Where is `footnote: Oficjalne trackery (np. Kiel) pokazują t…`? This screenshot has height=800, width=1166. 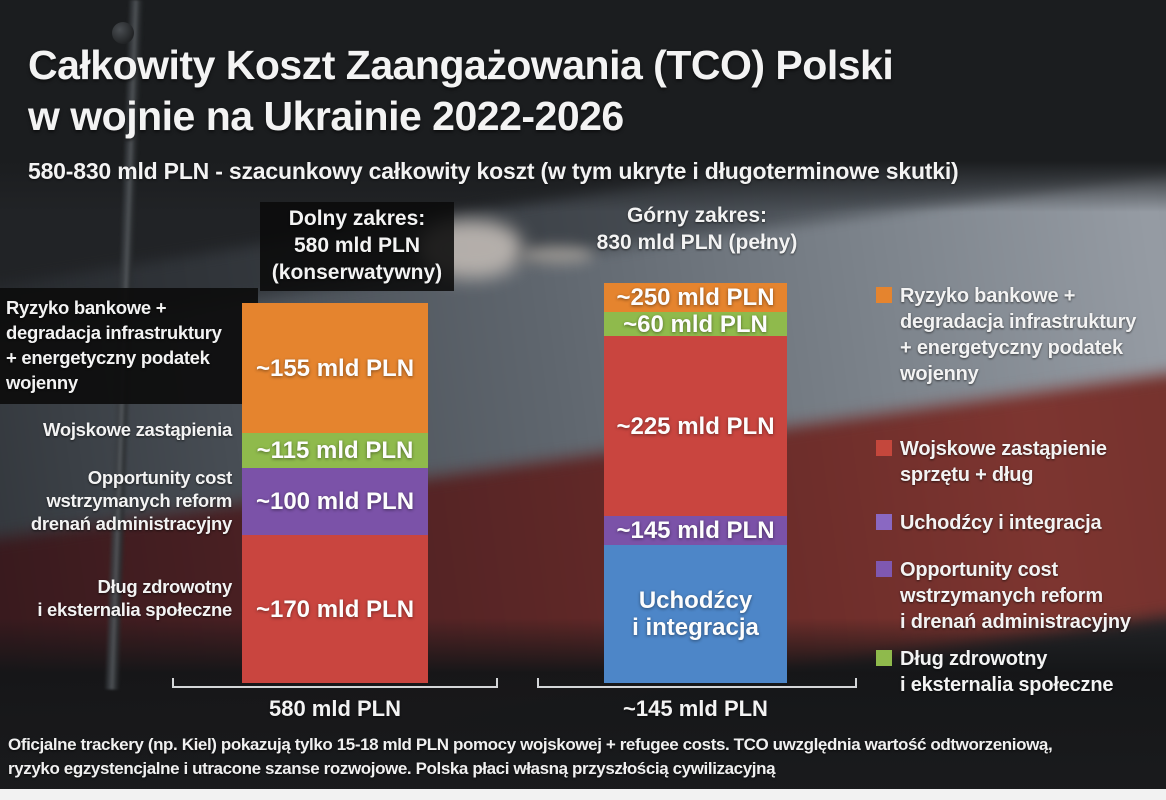 footnote: Oficjalne trackery (np. Kiel) pokazują t… is located at coordinates (530, 756).